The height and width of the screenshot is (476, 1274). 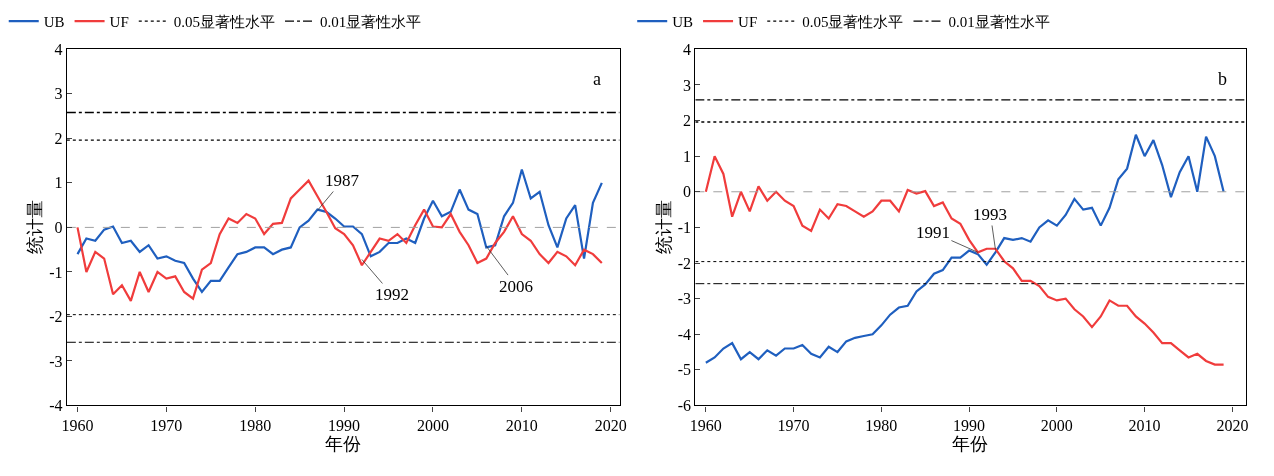 I want to click on y-tick-label: -6, so click(x=684, y=406).